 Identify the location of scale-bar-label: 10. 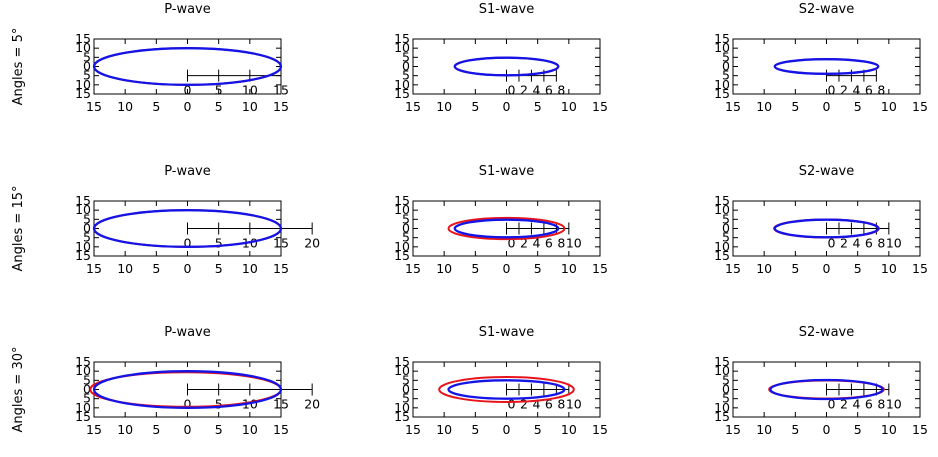
(894, 404).